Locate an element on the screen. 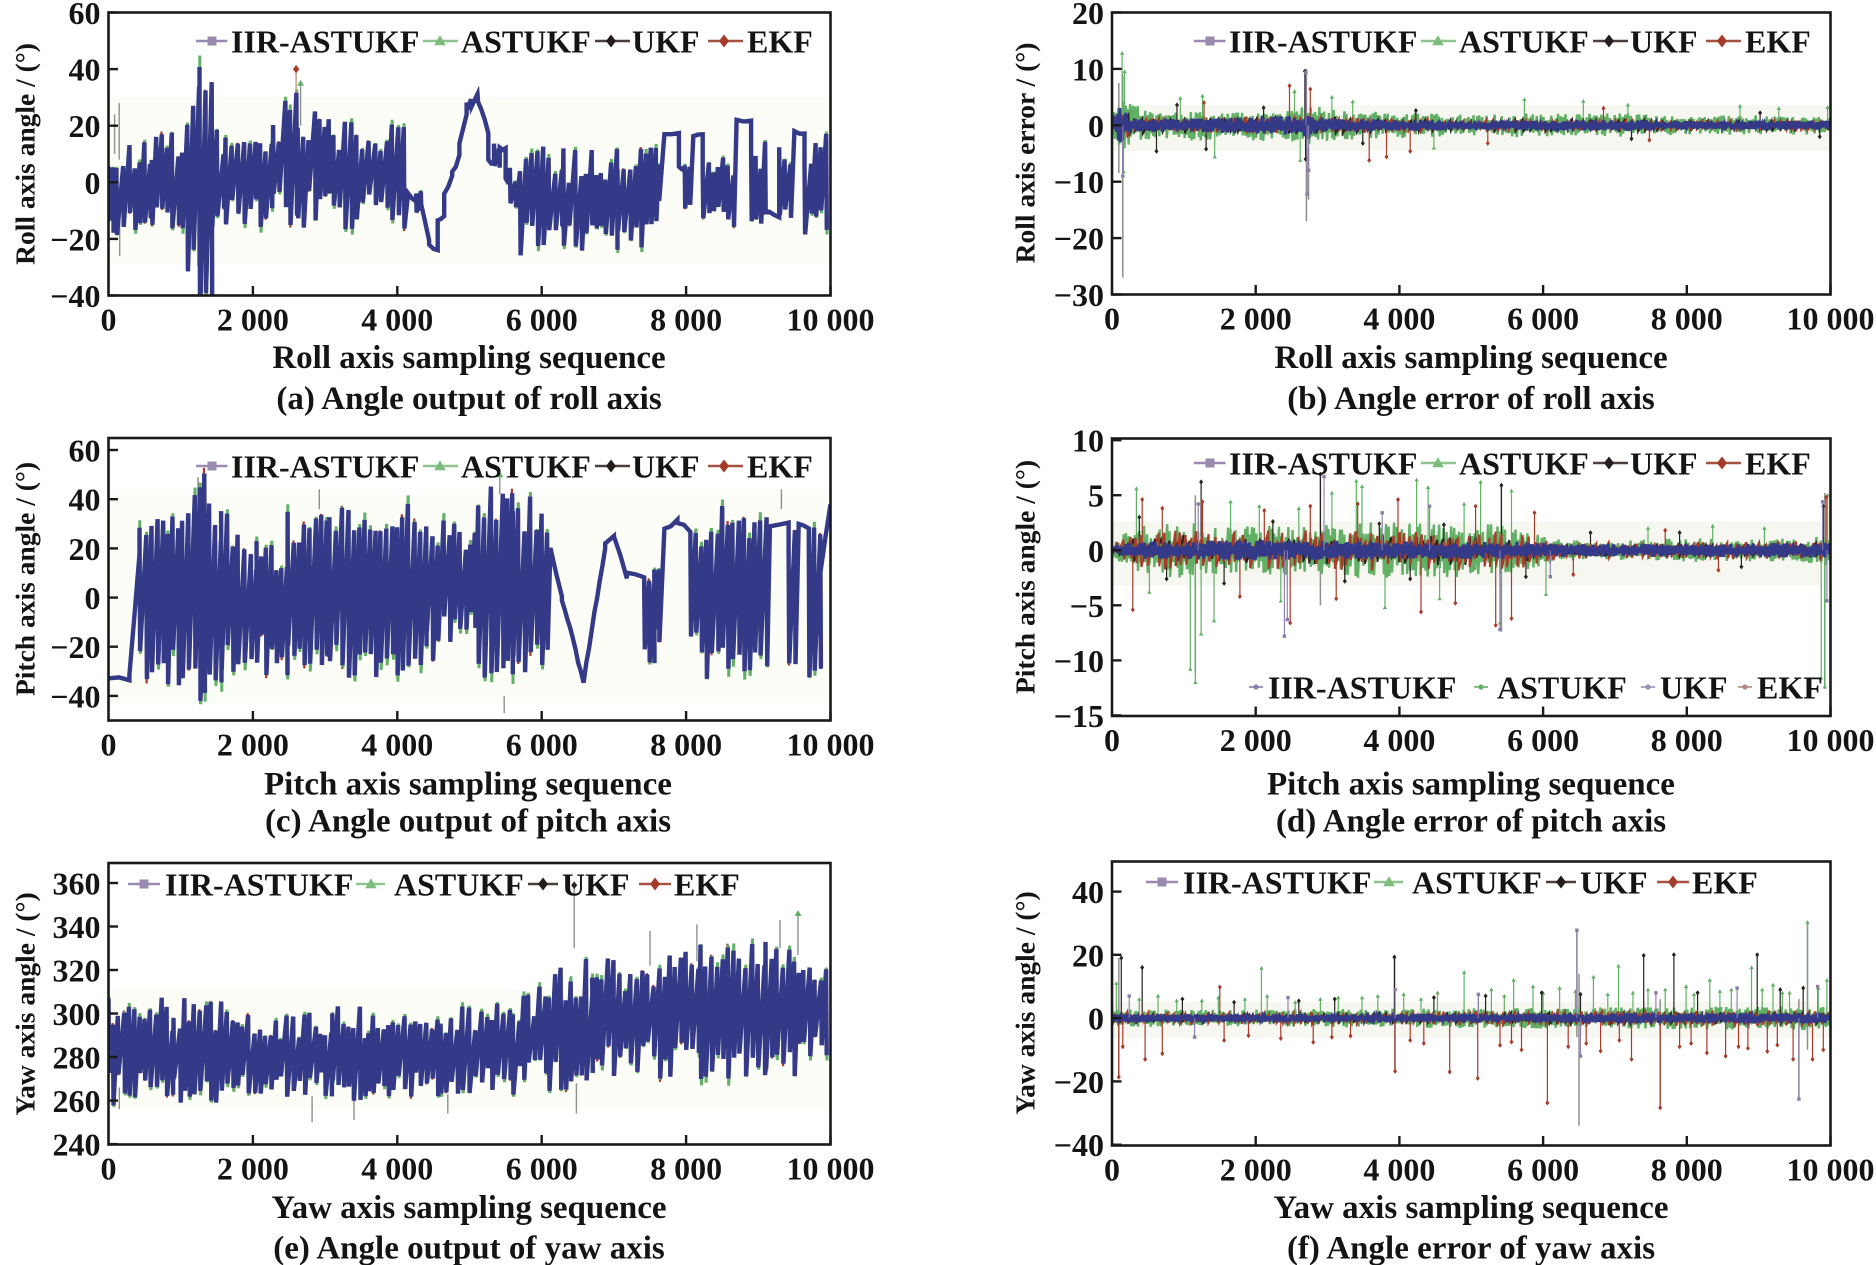  svg-text: Yaw axis sampling sequence is located at coordinates (468, 1208).